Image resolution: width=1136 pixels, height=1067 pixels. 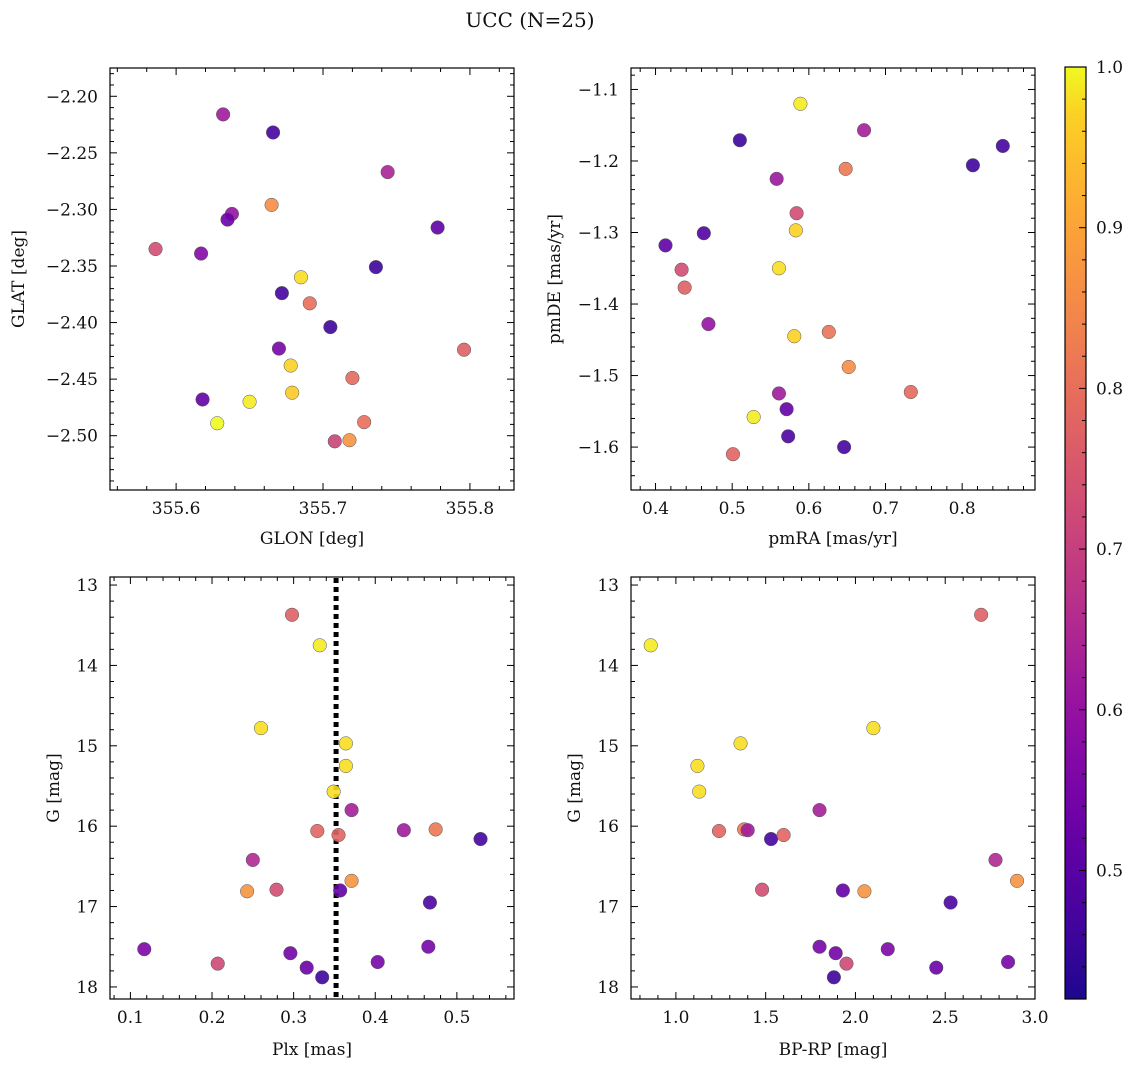 What do you see at coordinates (598, 305) in the screenshot?
I see `y-tick-label: −1.4` at bounding box center [598, 305].